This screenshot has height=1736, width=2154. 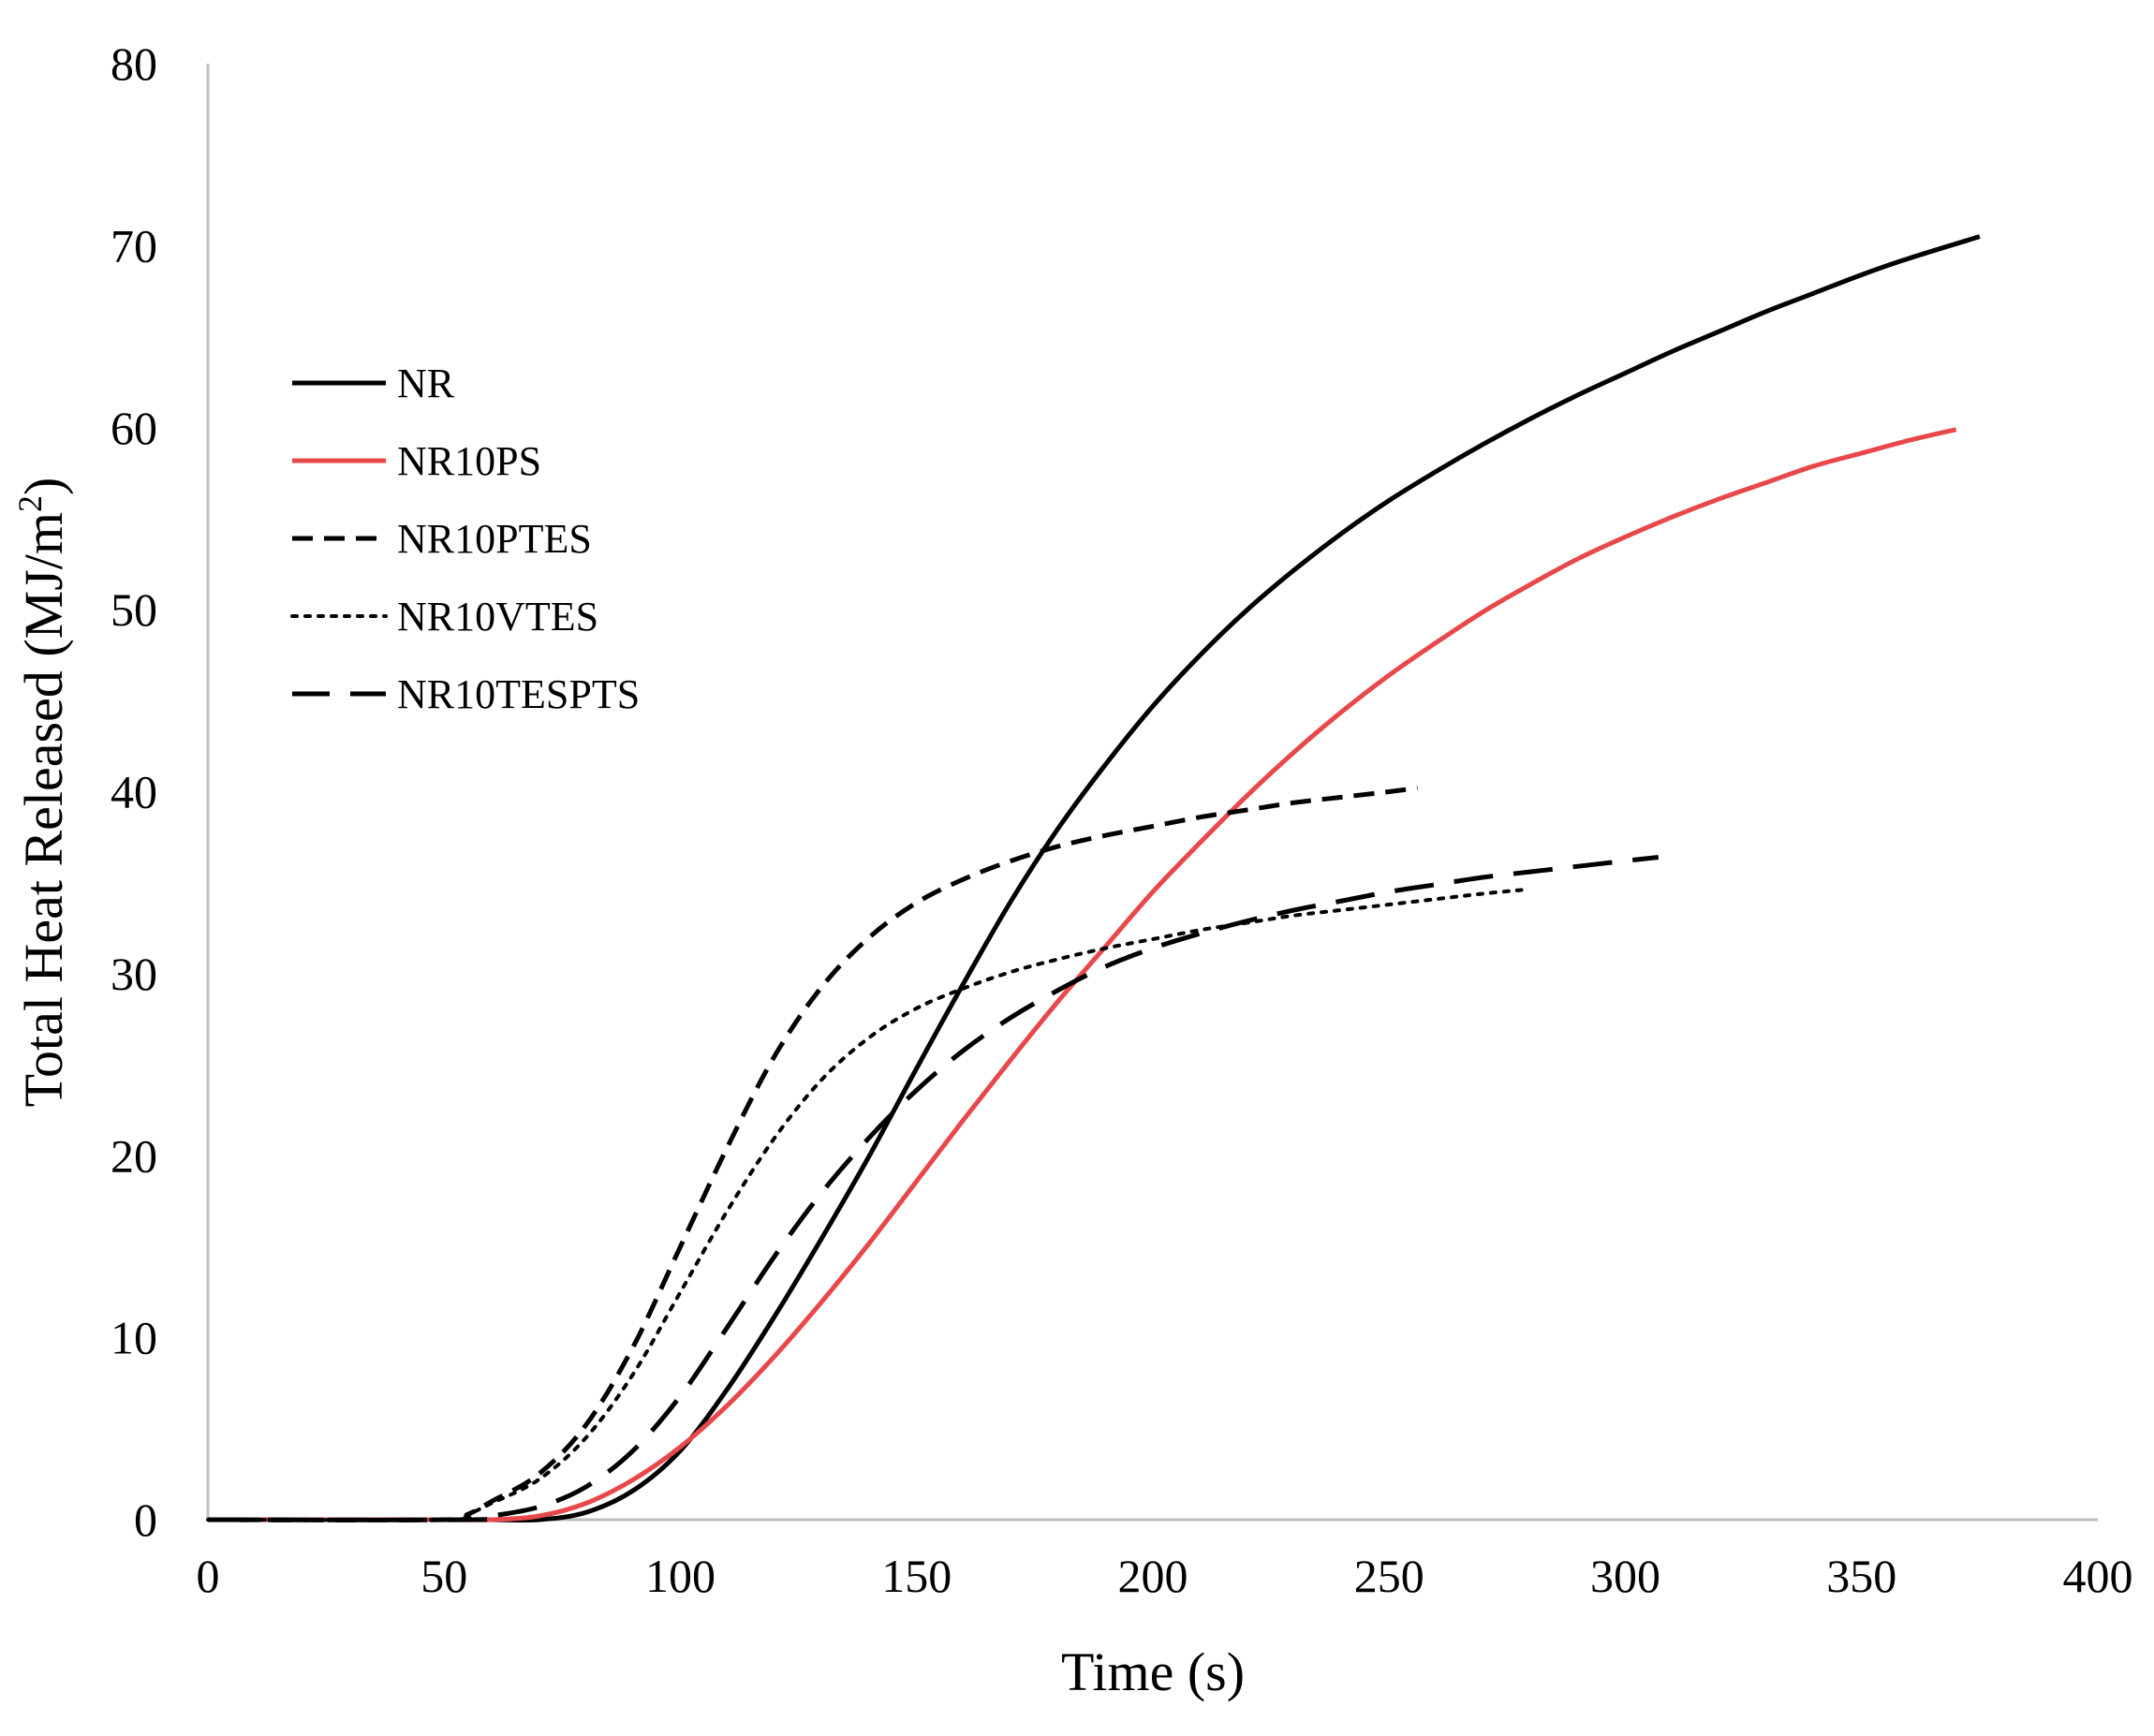 What do you see at coordinates (2098, 1576) in the screenshot?
I see `x-tick-label-400: 400` at bounding box center [2098, 1576].